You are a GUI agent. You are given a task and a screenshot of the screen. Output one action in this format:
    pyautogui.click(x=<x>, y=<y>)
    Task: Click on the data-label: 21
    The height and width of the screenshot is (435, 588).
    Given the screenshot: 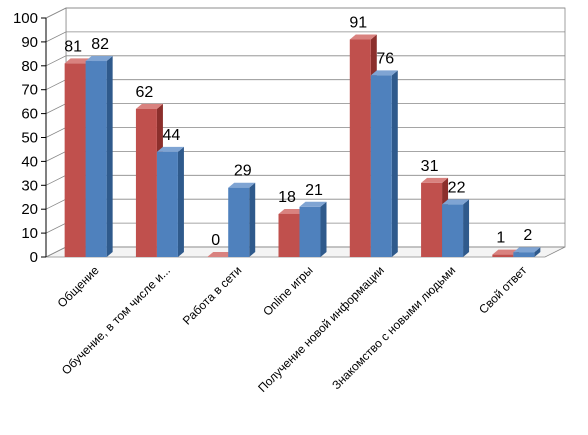 What is the action you would take?
    pyautogui.click(x=314, y=190)
    